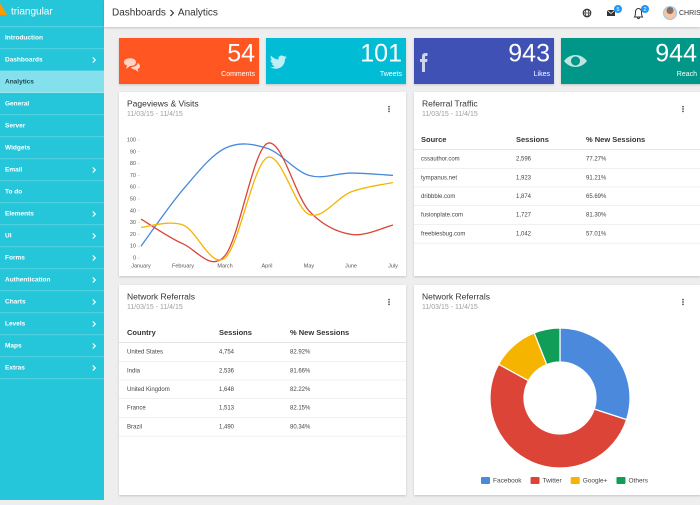 Image resolution: width=700 pixels, height=505 pixels. What do you see at coordinates (24, 60) in the screenshot?
I see `menu-item: Dashboards` at bounding box center [24, 60].